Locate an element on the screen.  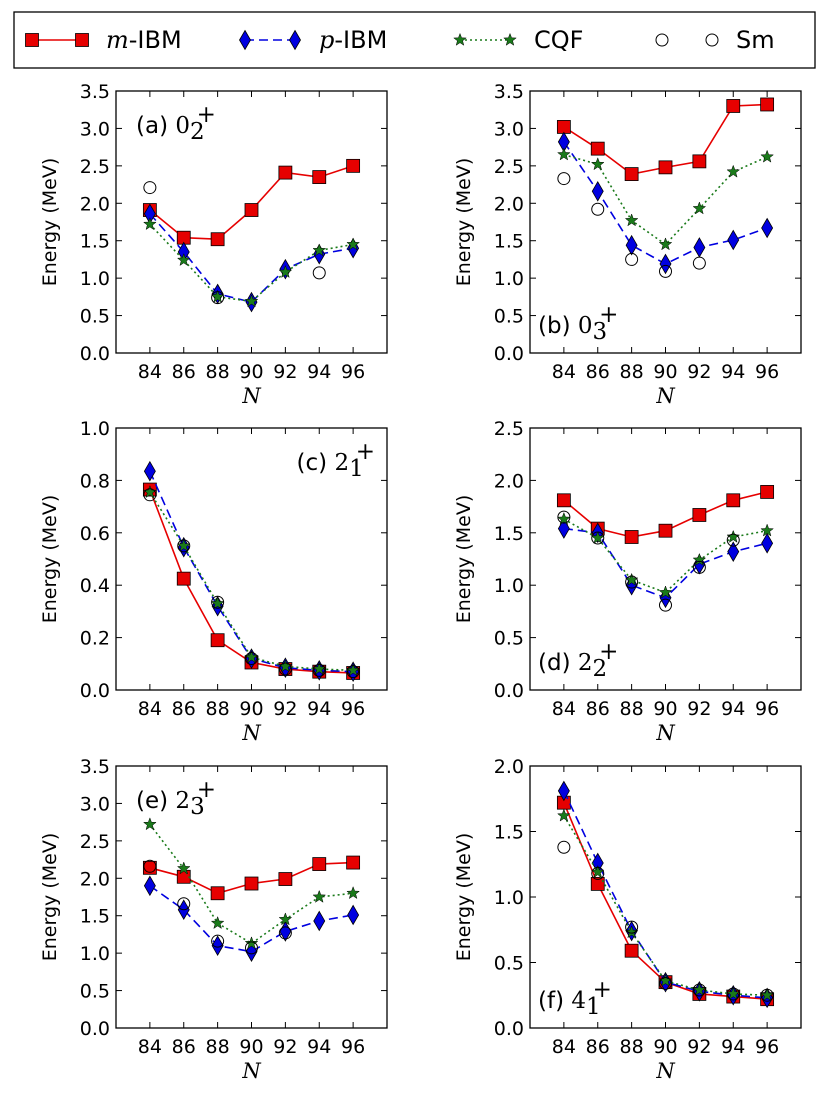
legend-item-p-ibm: p-IBM is located at coordinates (313, 40).